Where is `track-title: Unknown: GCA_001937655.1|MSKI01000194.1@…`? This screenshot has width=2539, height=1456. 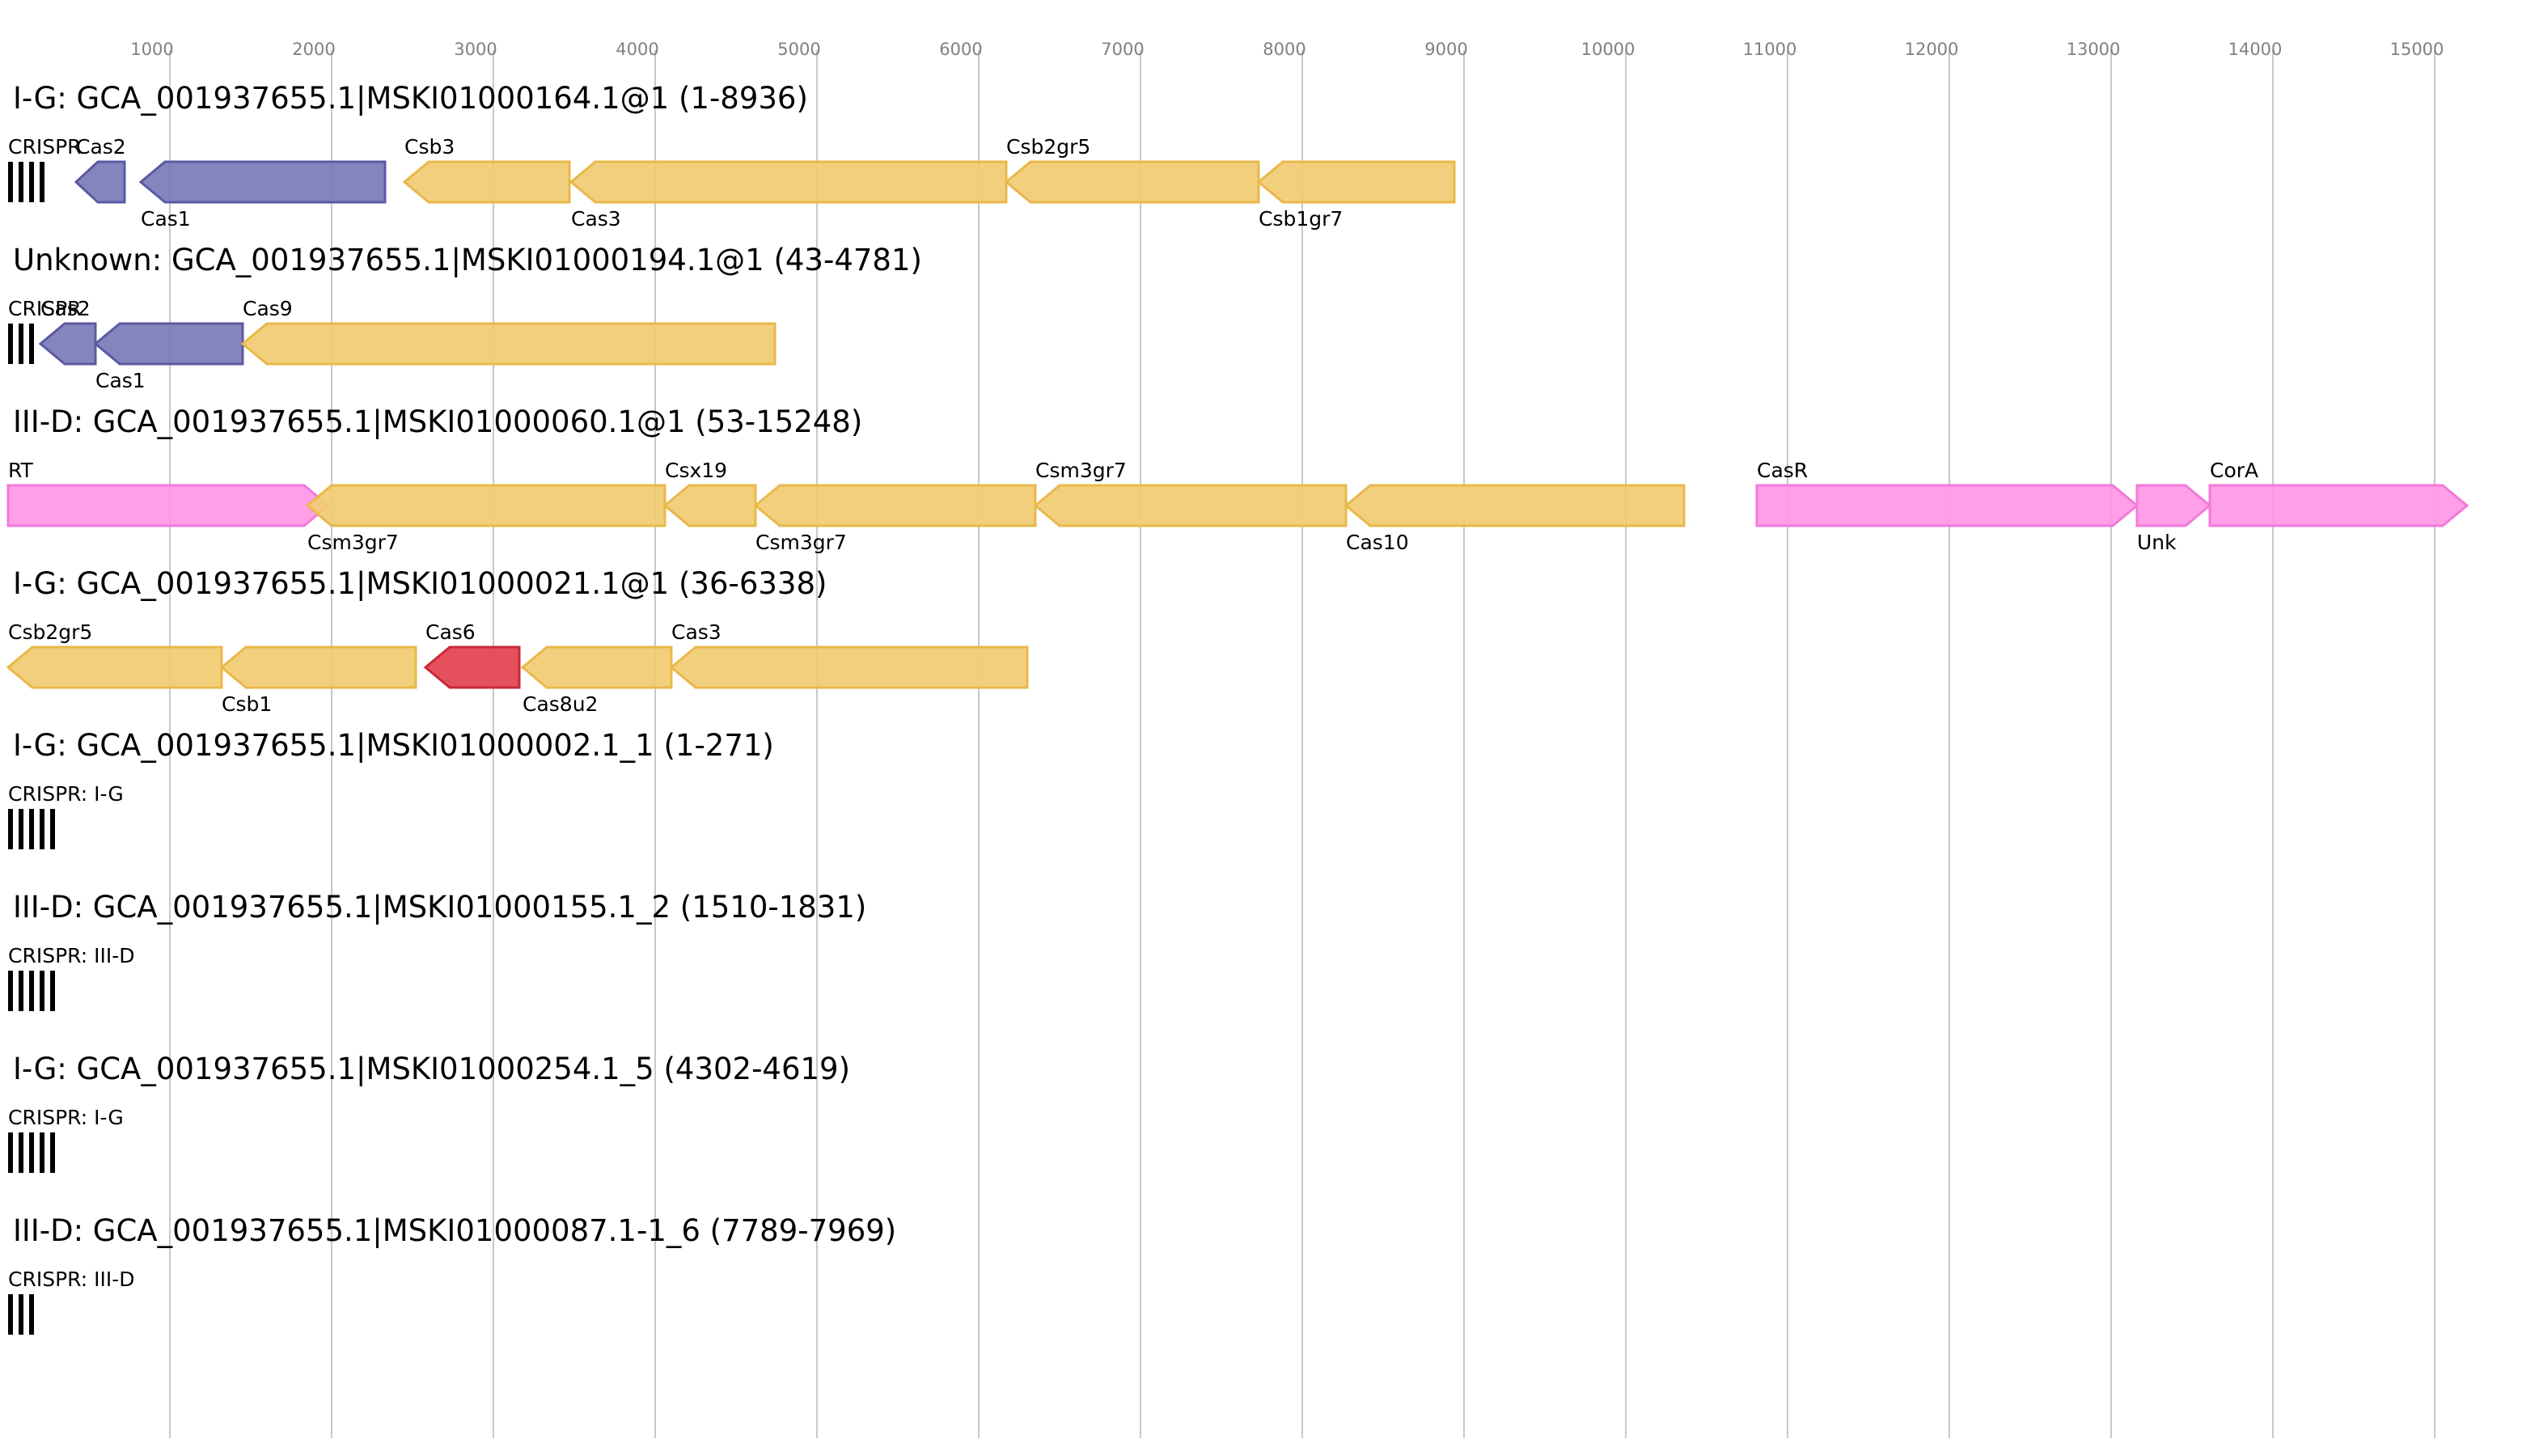 track-title: Unknown: GCA_001937655.1|MSKI01000194.1@… is located at coordinates (467, 260).